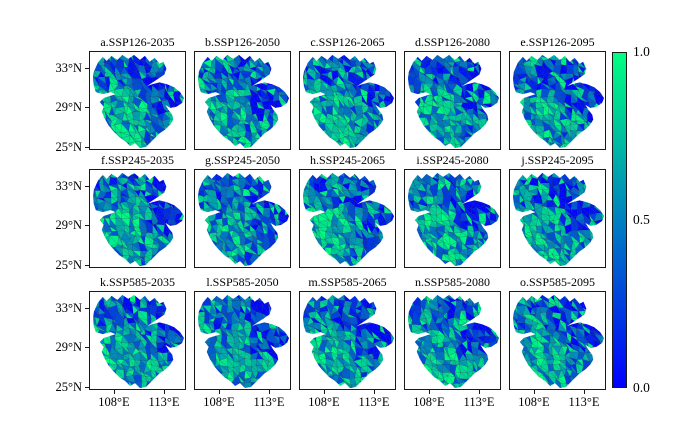 This screenshot has width=681, height=441. What do you see at coordinates (137, 42) in the screenshot?
I see `panel-title: a.SSP126-2035` at bounding box center [137, 42].